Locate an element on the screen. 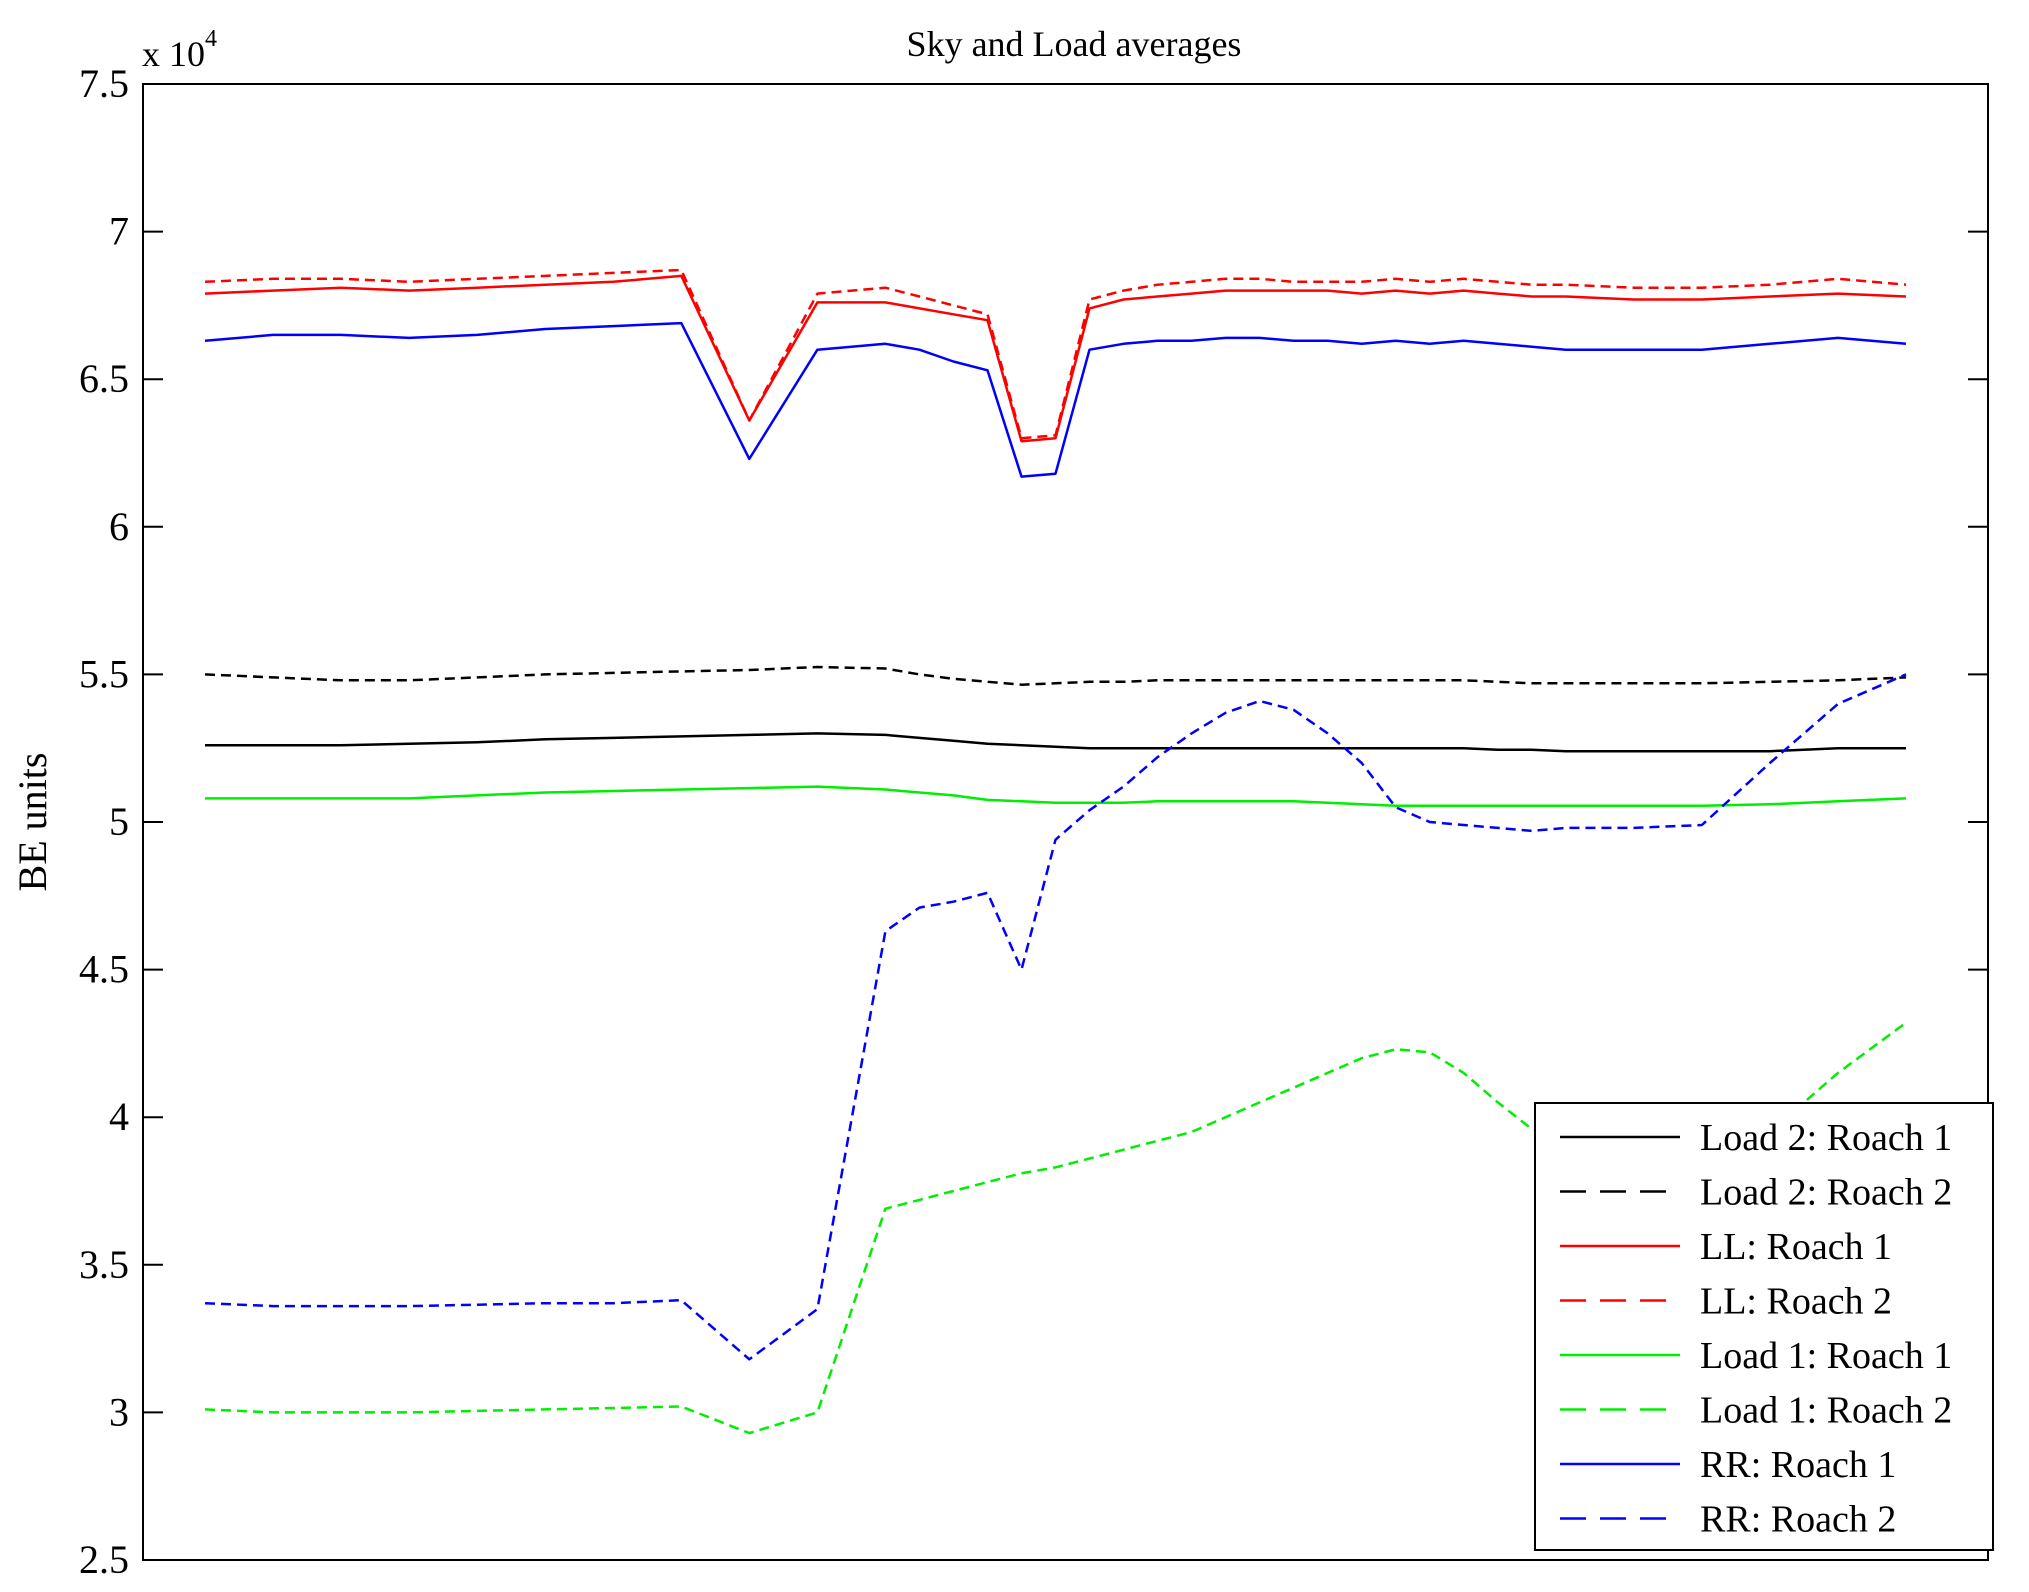 The image size is (2029, 1592). y-tick-label: 7.5 is located at coordinates (104, 83).